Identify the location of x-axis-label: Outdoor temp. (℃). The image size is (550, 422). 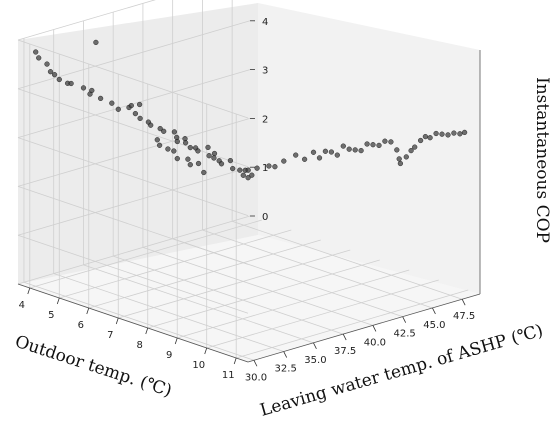
(93, 367).